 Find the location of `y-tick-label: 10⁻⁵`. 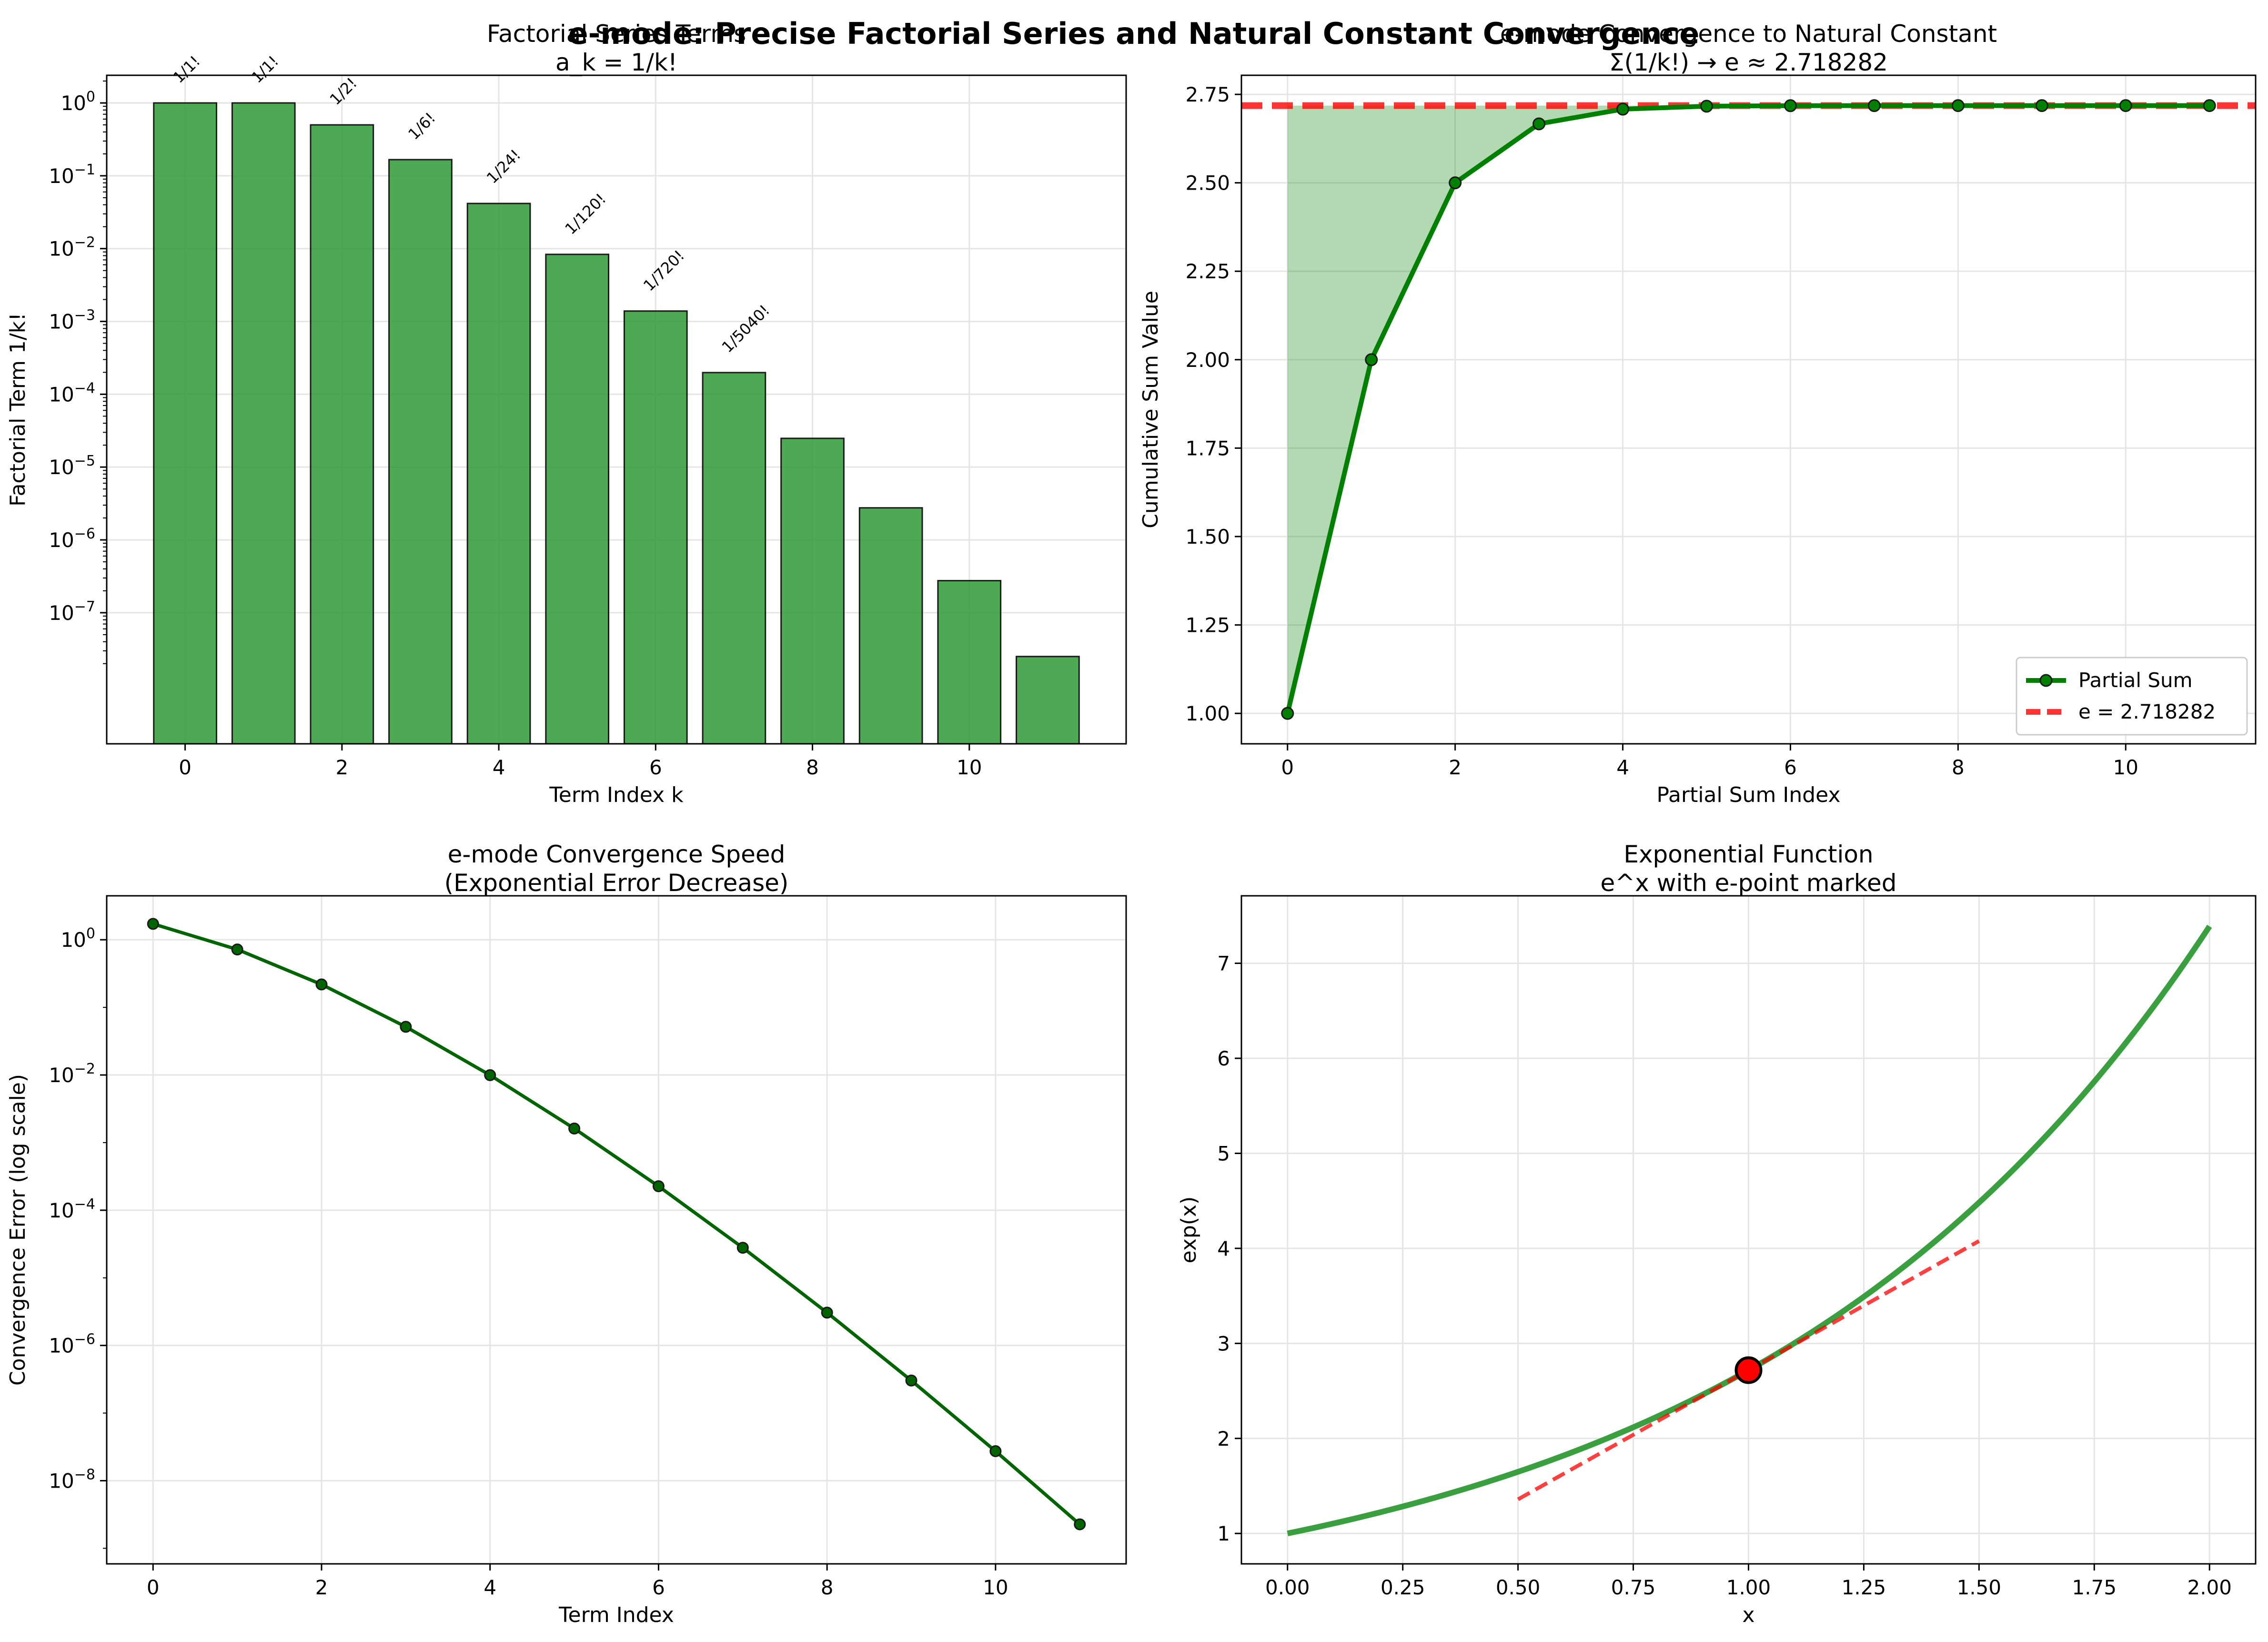

y-tick-label: 10⁻⁵ is located at coordinates (72, 466).